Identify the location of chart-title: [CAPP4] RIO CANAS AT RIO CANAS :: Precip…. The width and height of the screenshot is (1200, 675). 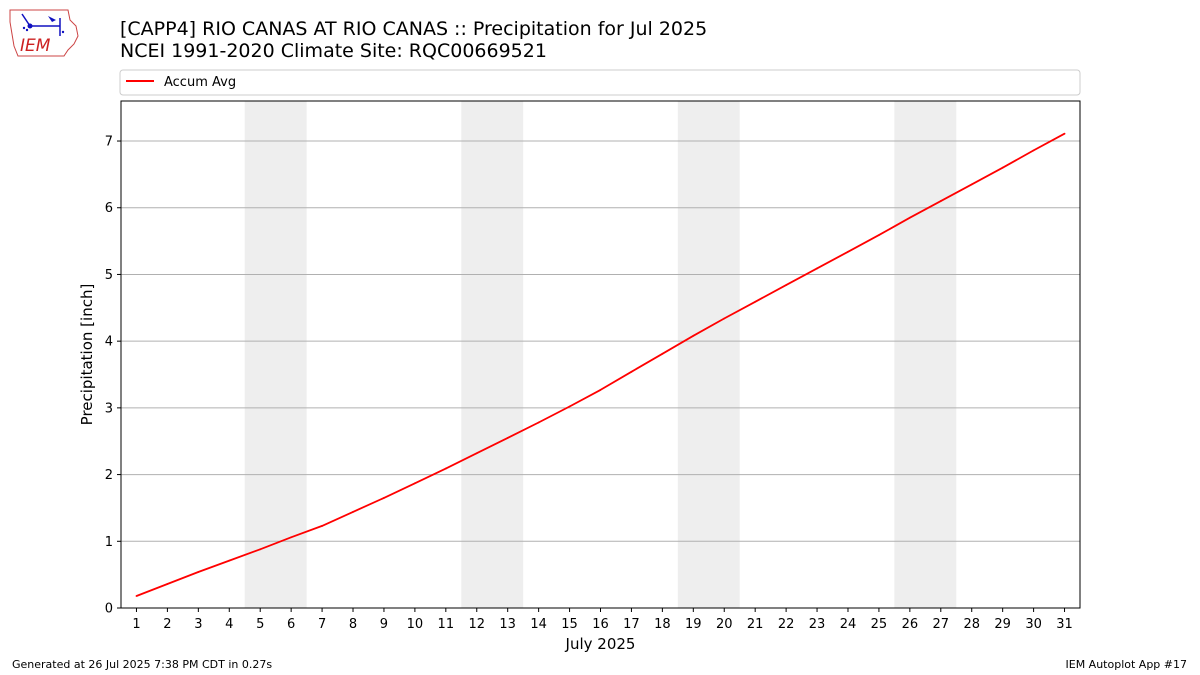
(413, 40).